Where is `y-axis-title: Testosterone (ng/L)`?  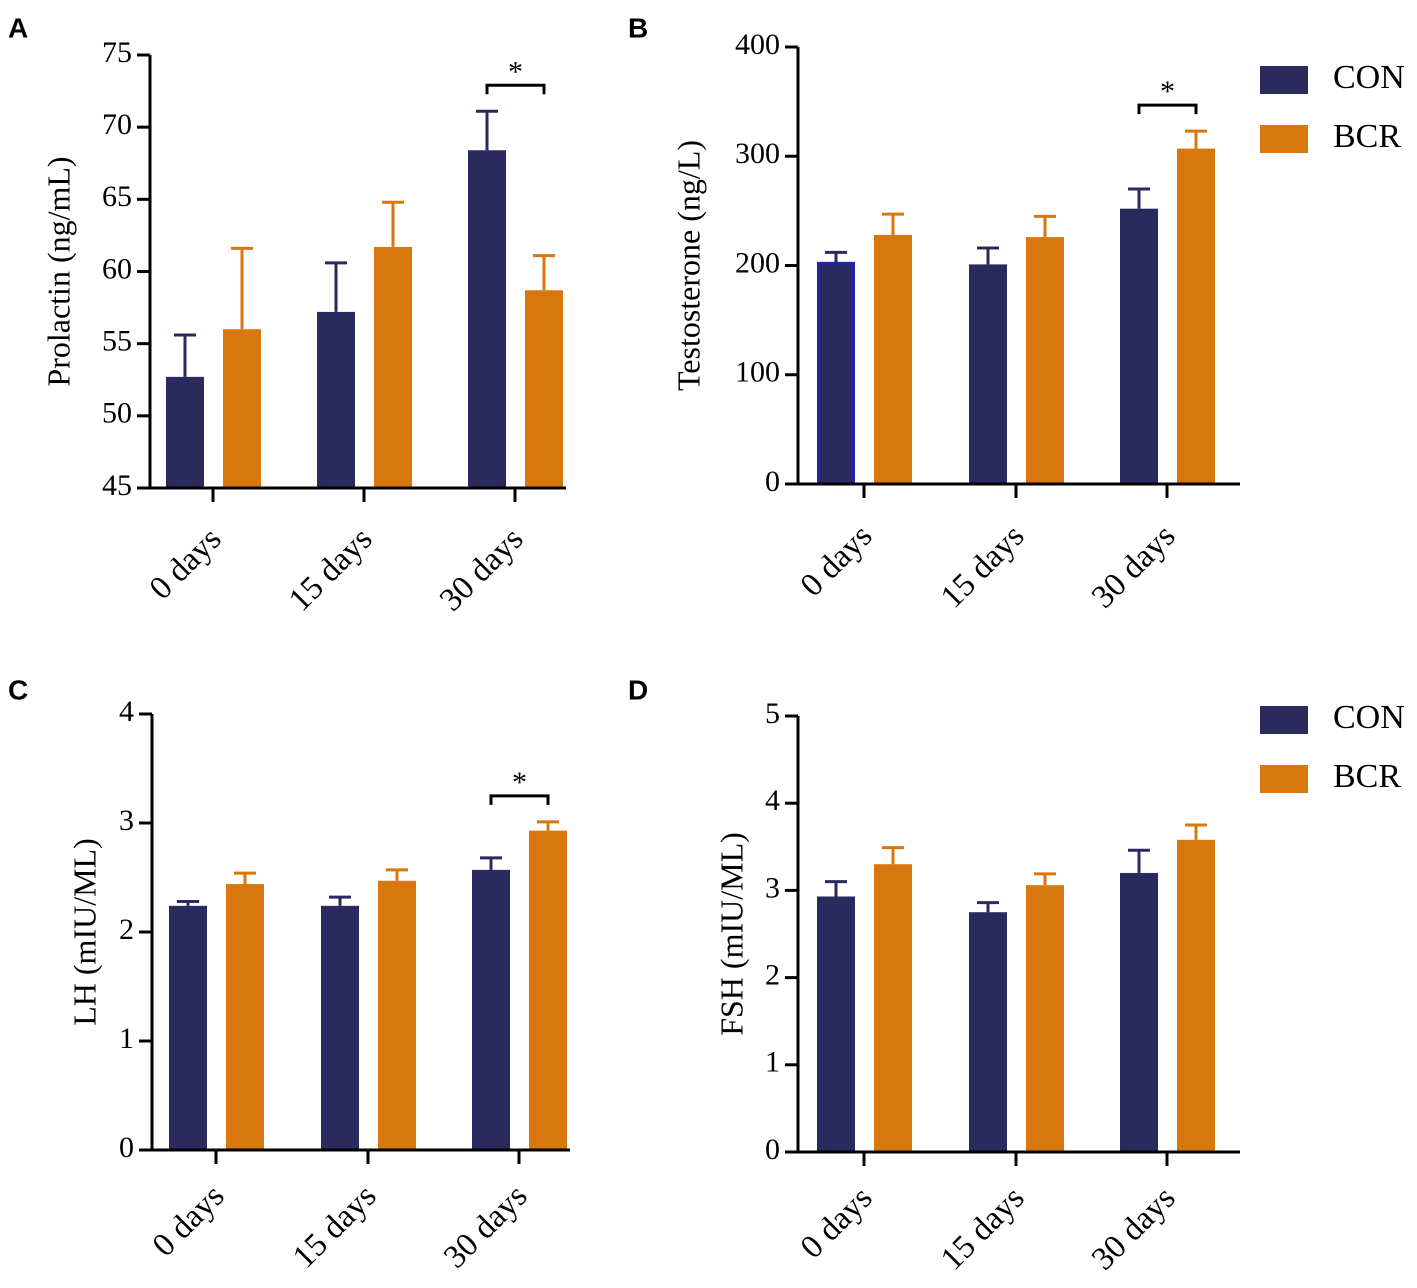 y-axis-title: Testosterone (ng/L) is located at coordinates (688, 265).